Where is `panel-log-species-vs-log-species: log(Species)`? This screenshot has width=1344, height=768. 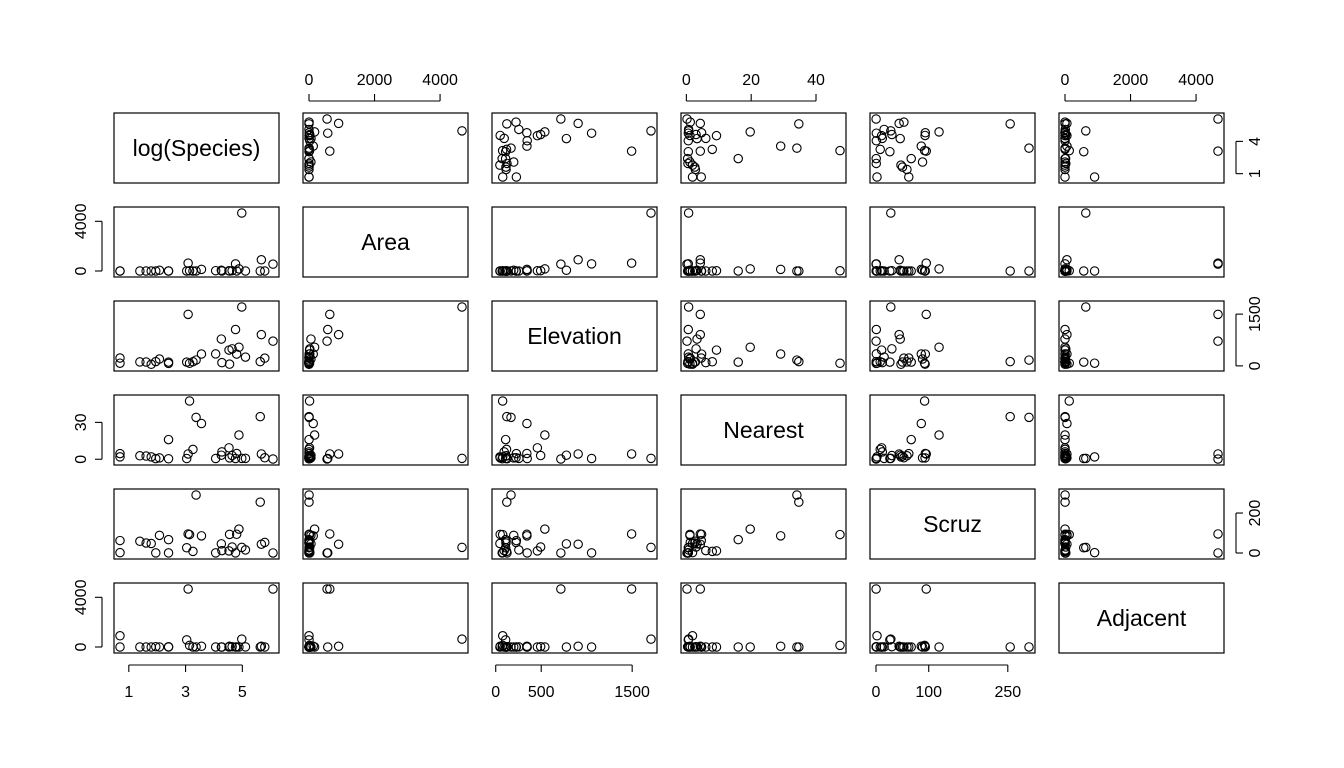
panel-log-species-vs-log-species: log(Species) is located at coordinates (196, 148).